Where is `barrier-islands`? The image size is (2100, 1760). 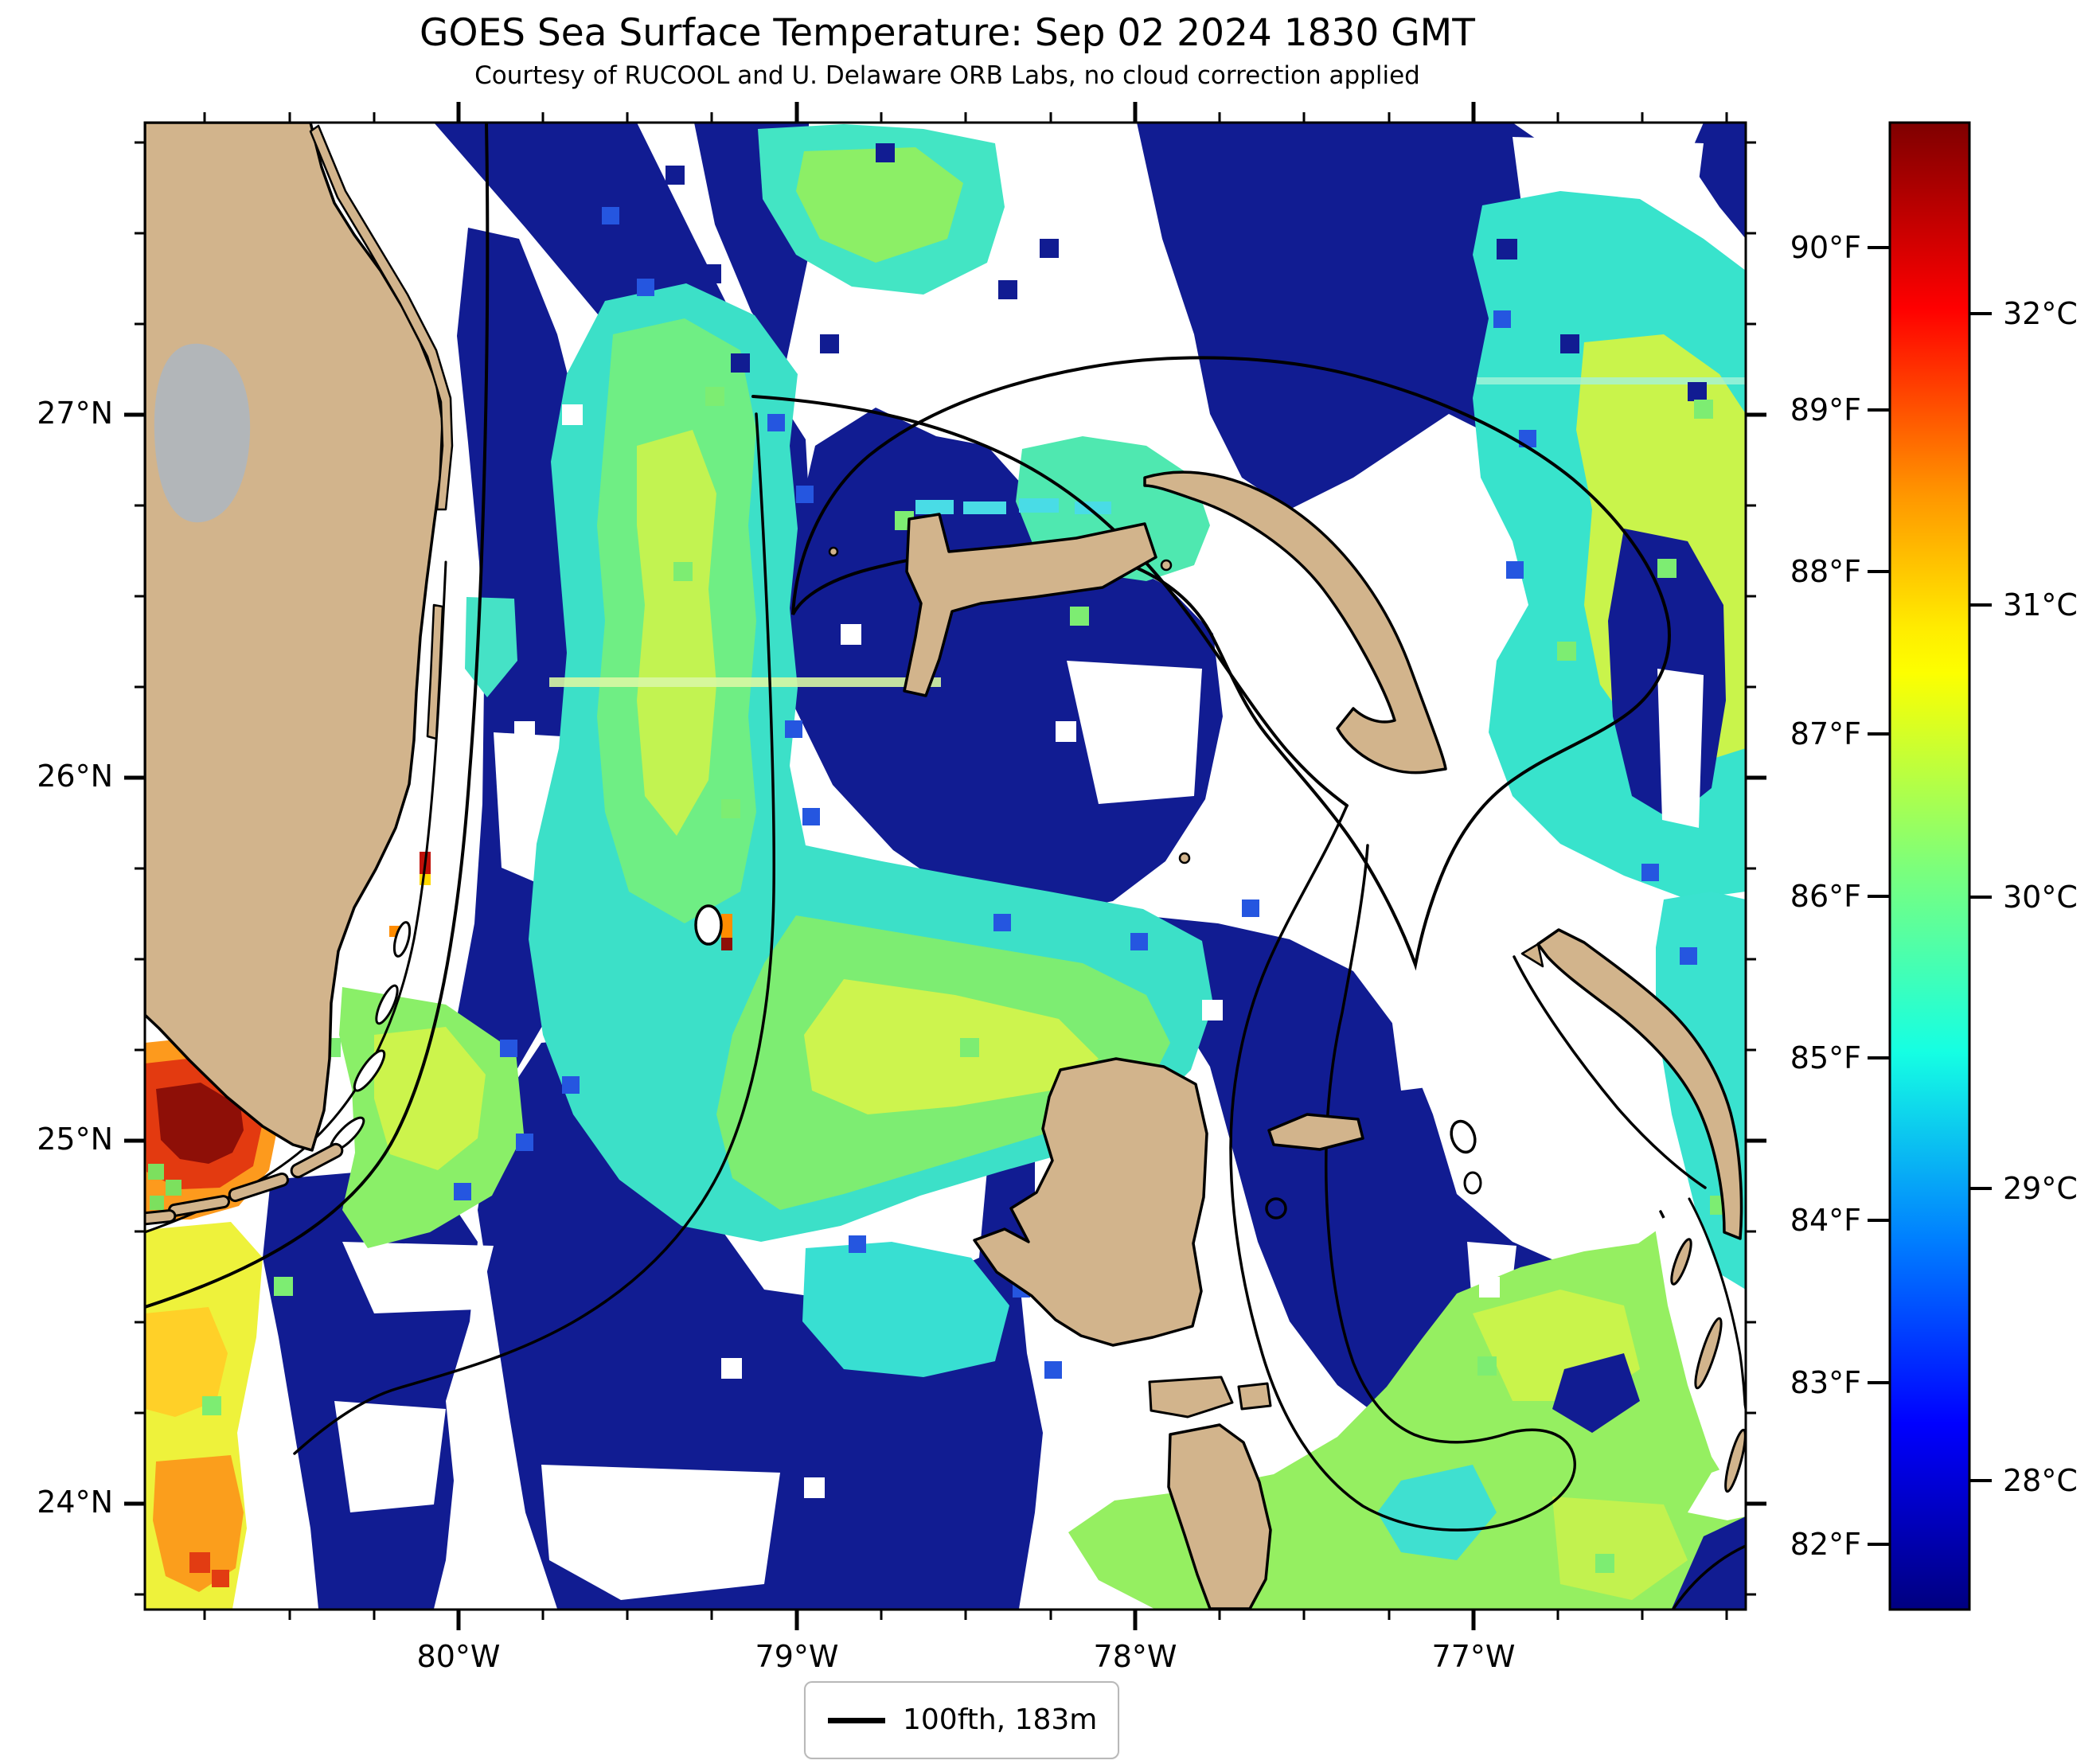
barrier-islands is located at coordinates (381, 317).